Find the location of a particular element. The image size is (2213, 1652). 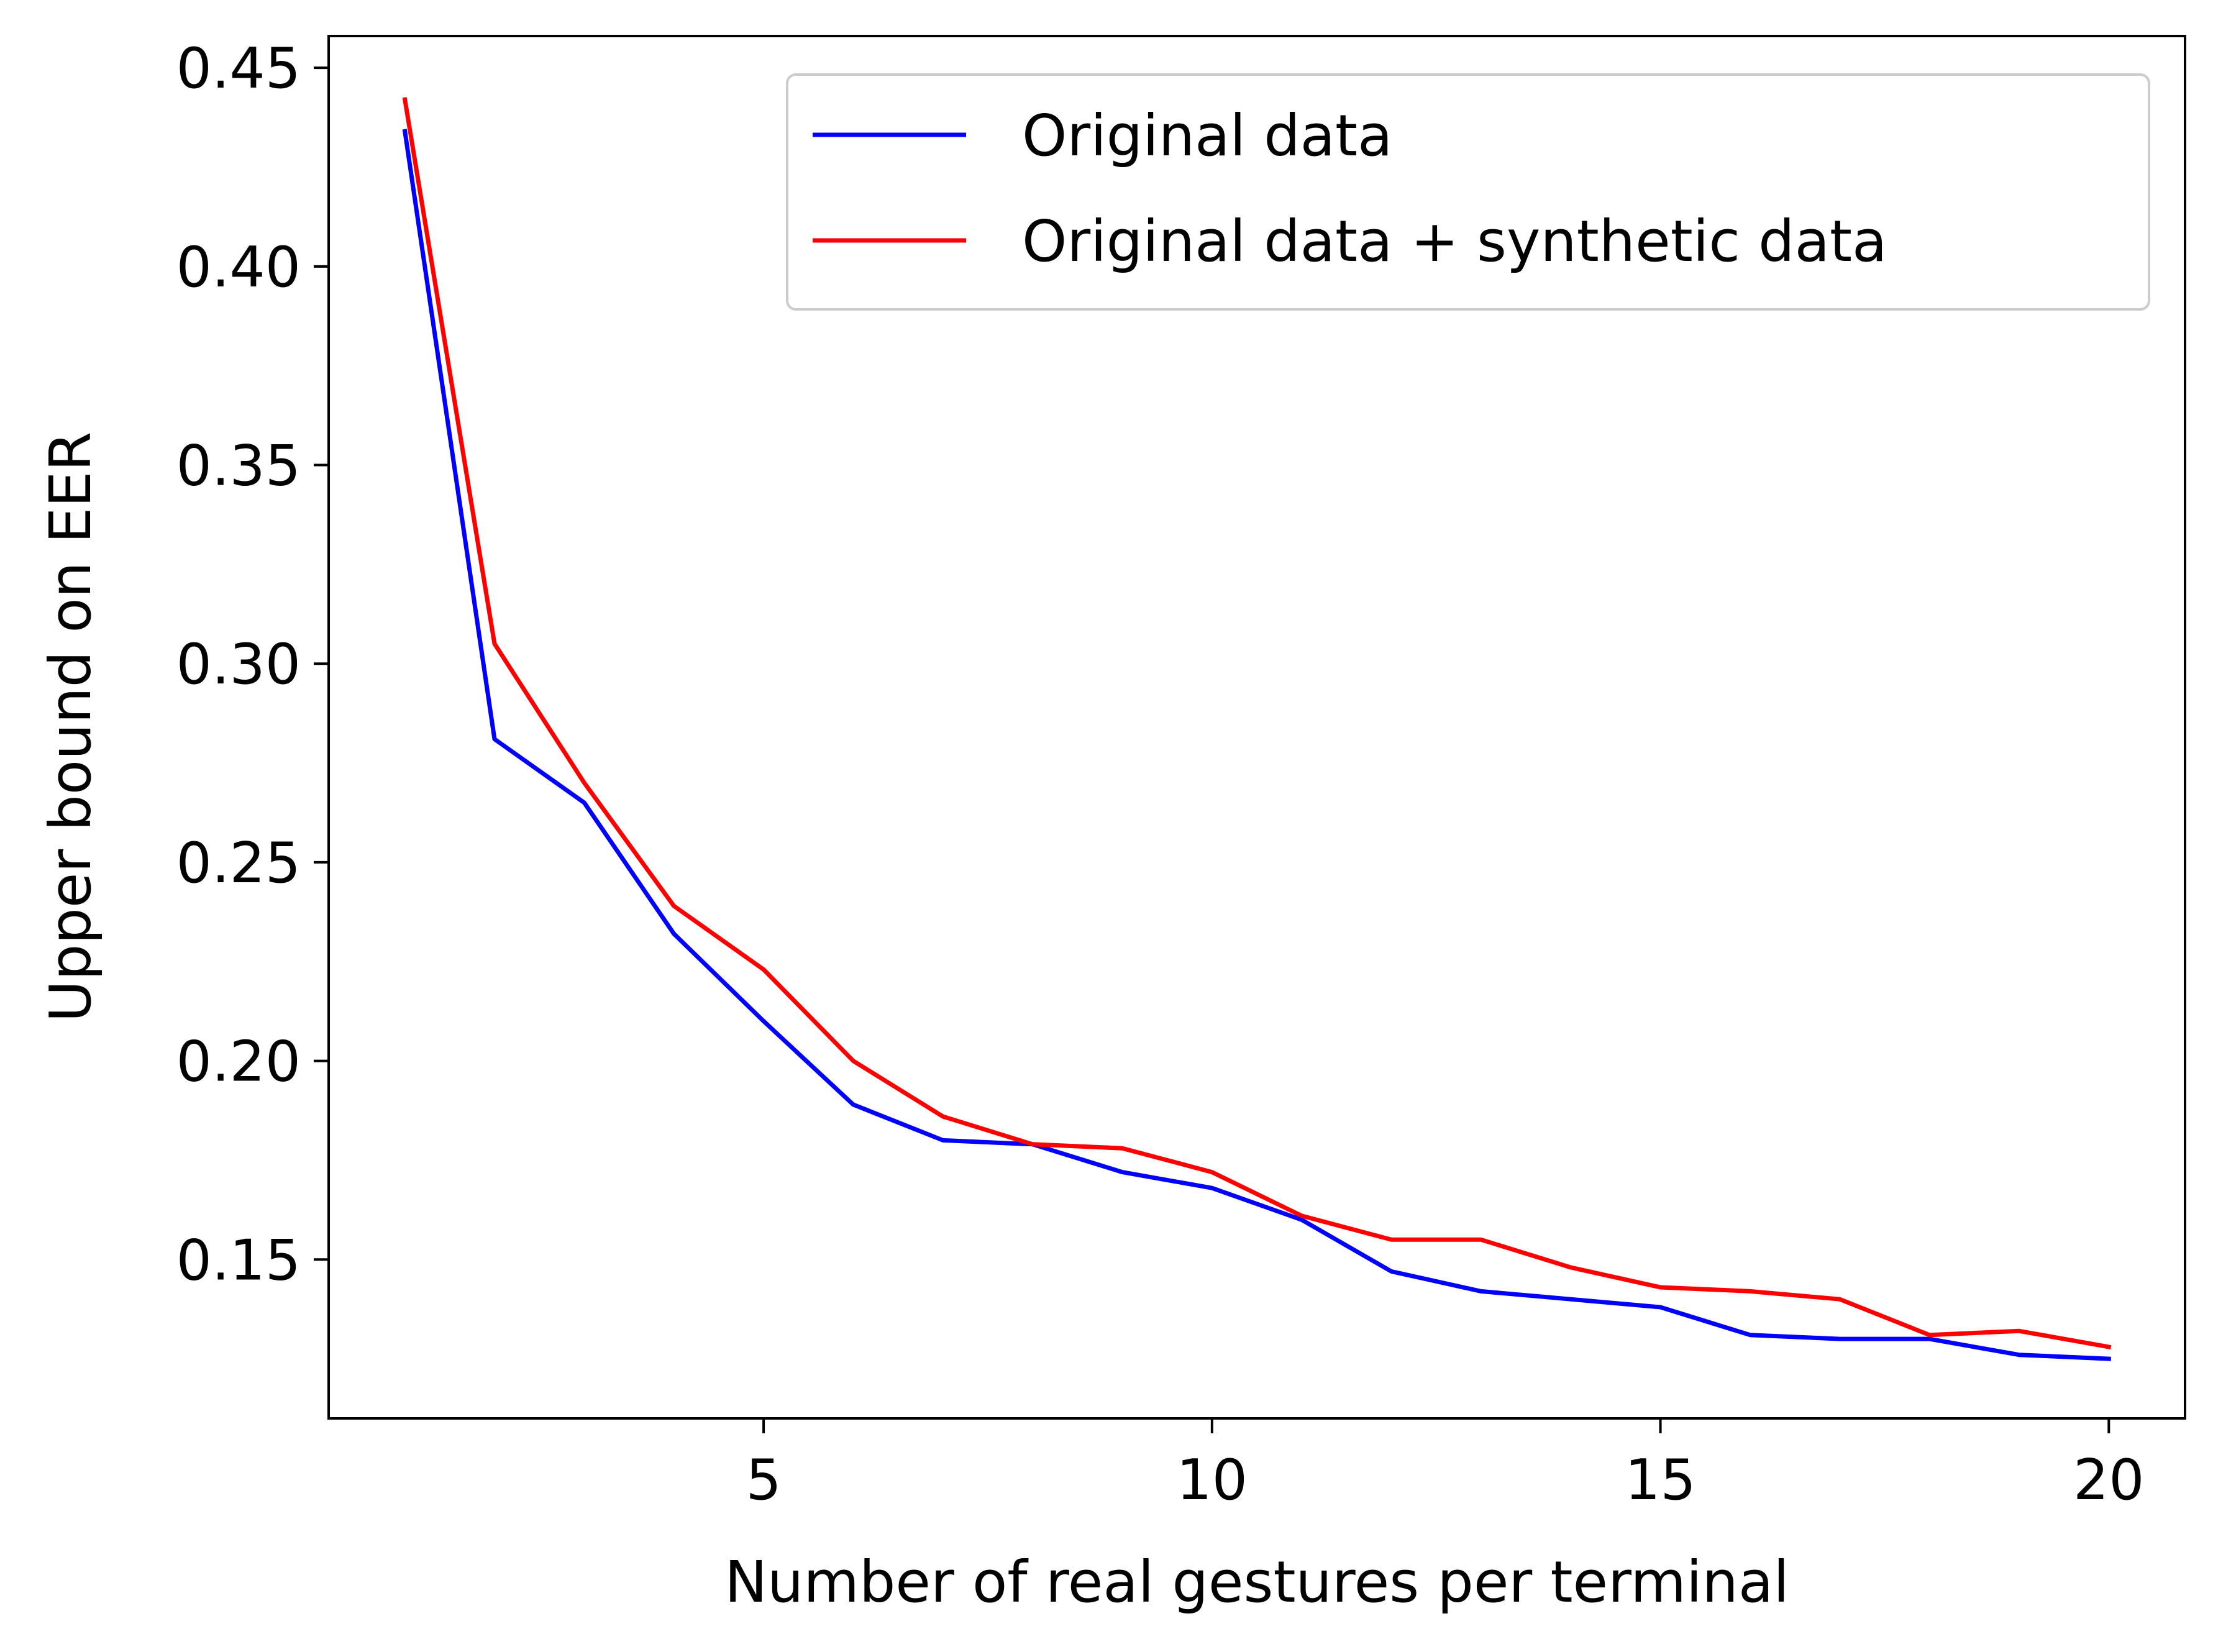

x-tick-label: 15 is located at coordinates (1660, 1480).